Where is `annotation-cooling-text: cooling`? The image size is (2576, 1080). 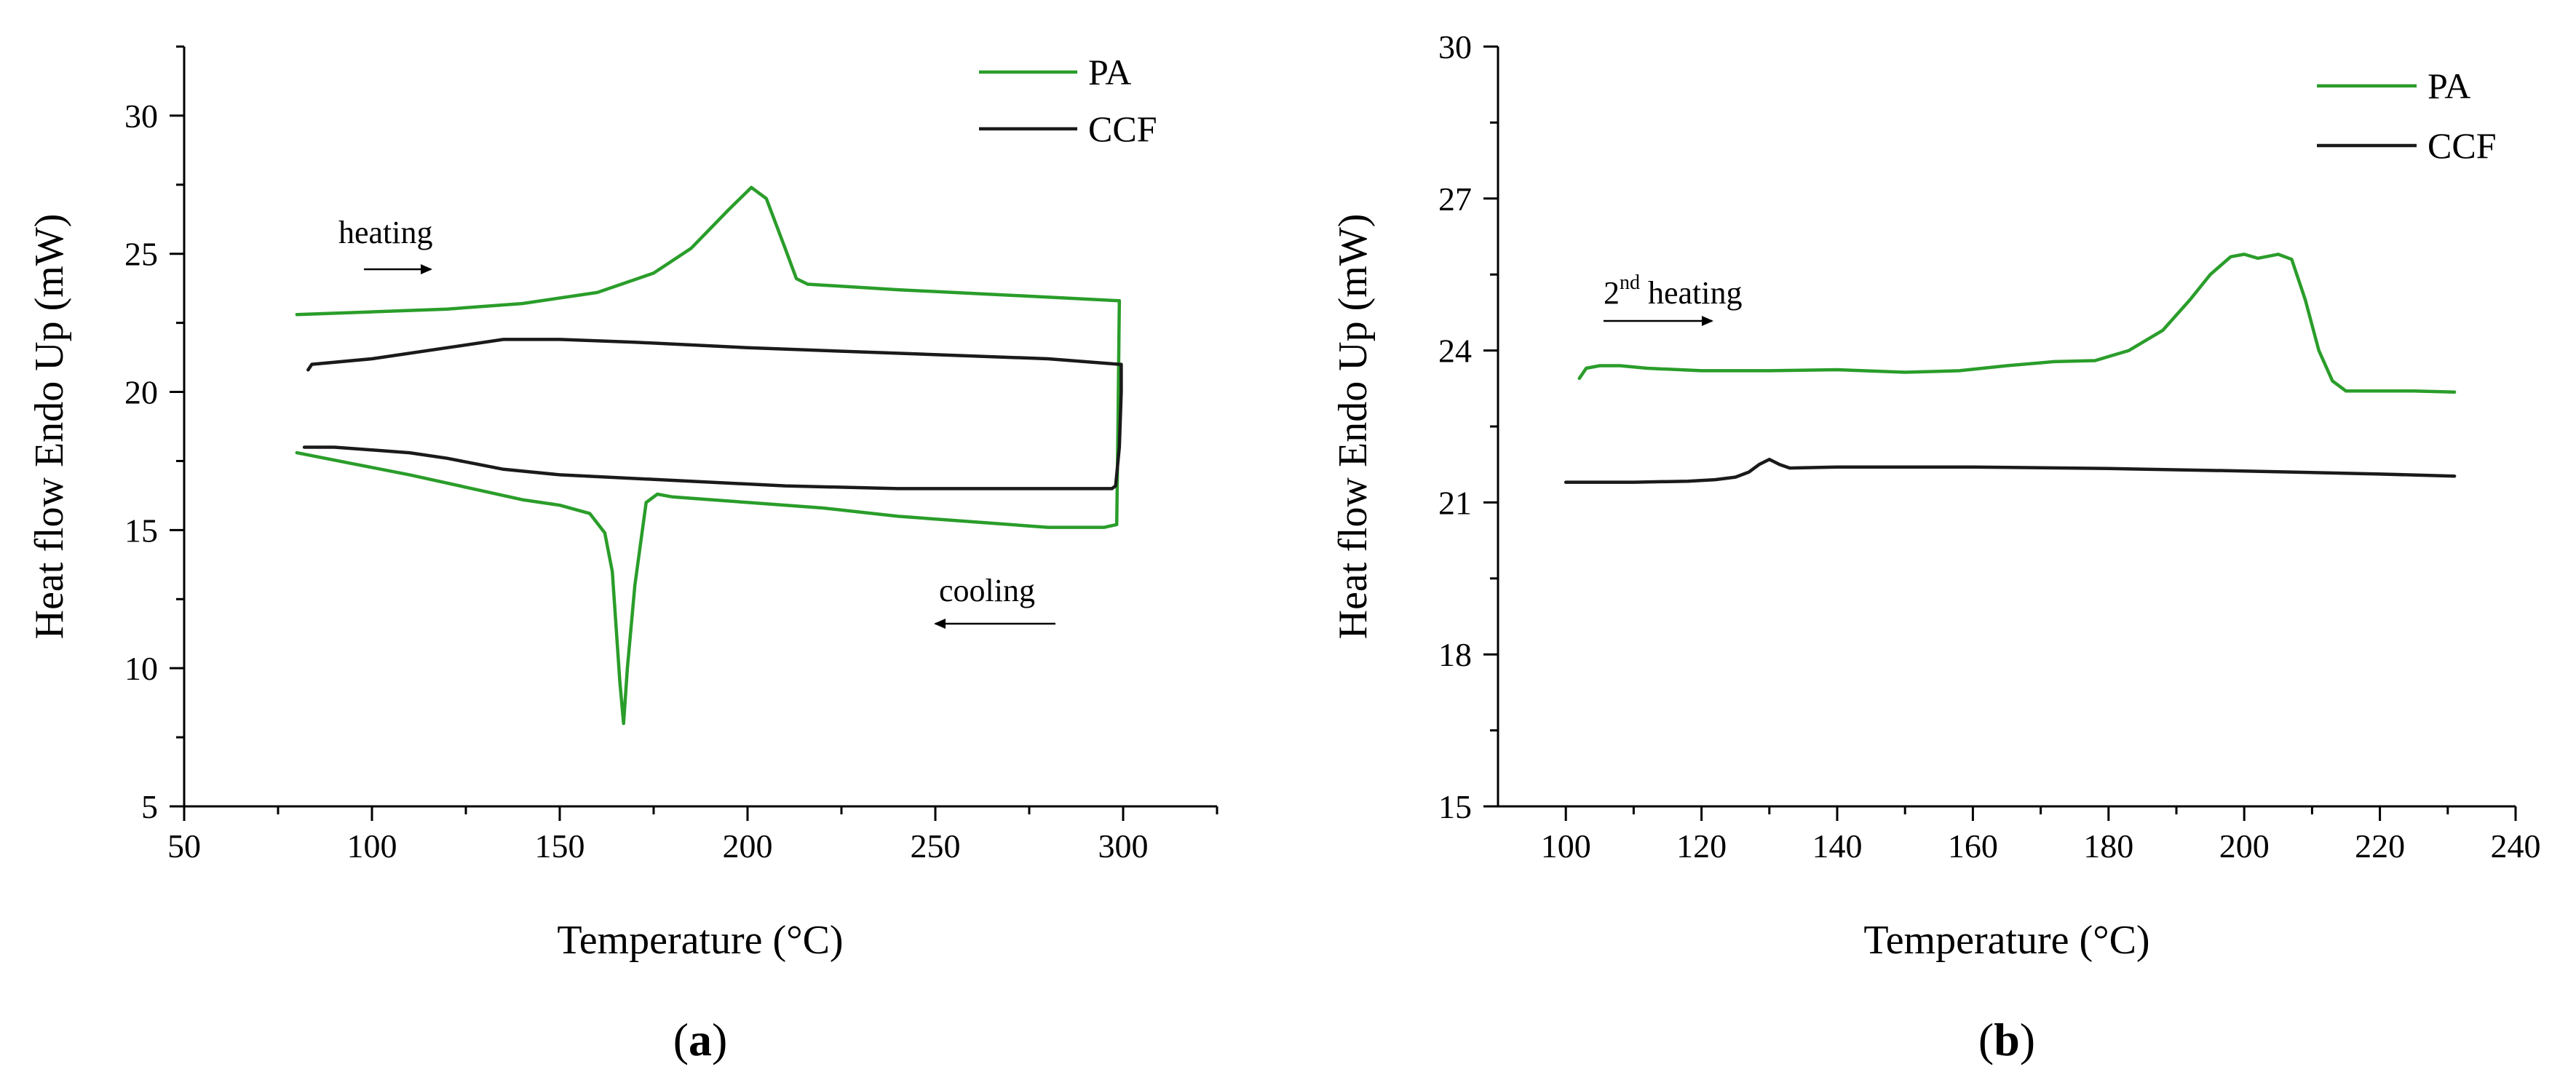
annotation-cooling-text: cooling is located at coordinates (987, 590).